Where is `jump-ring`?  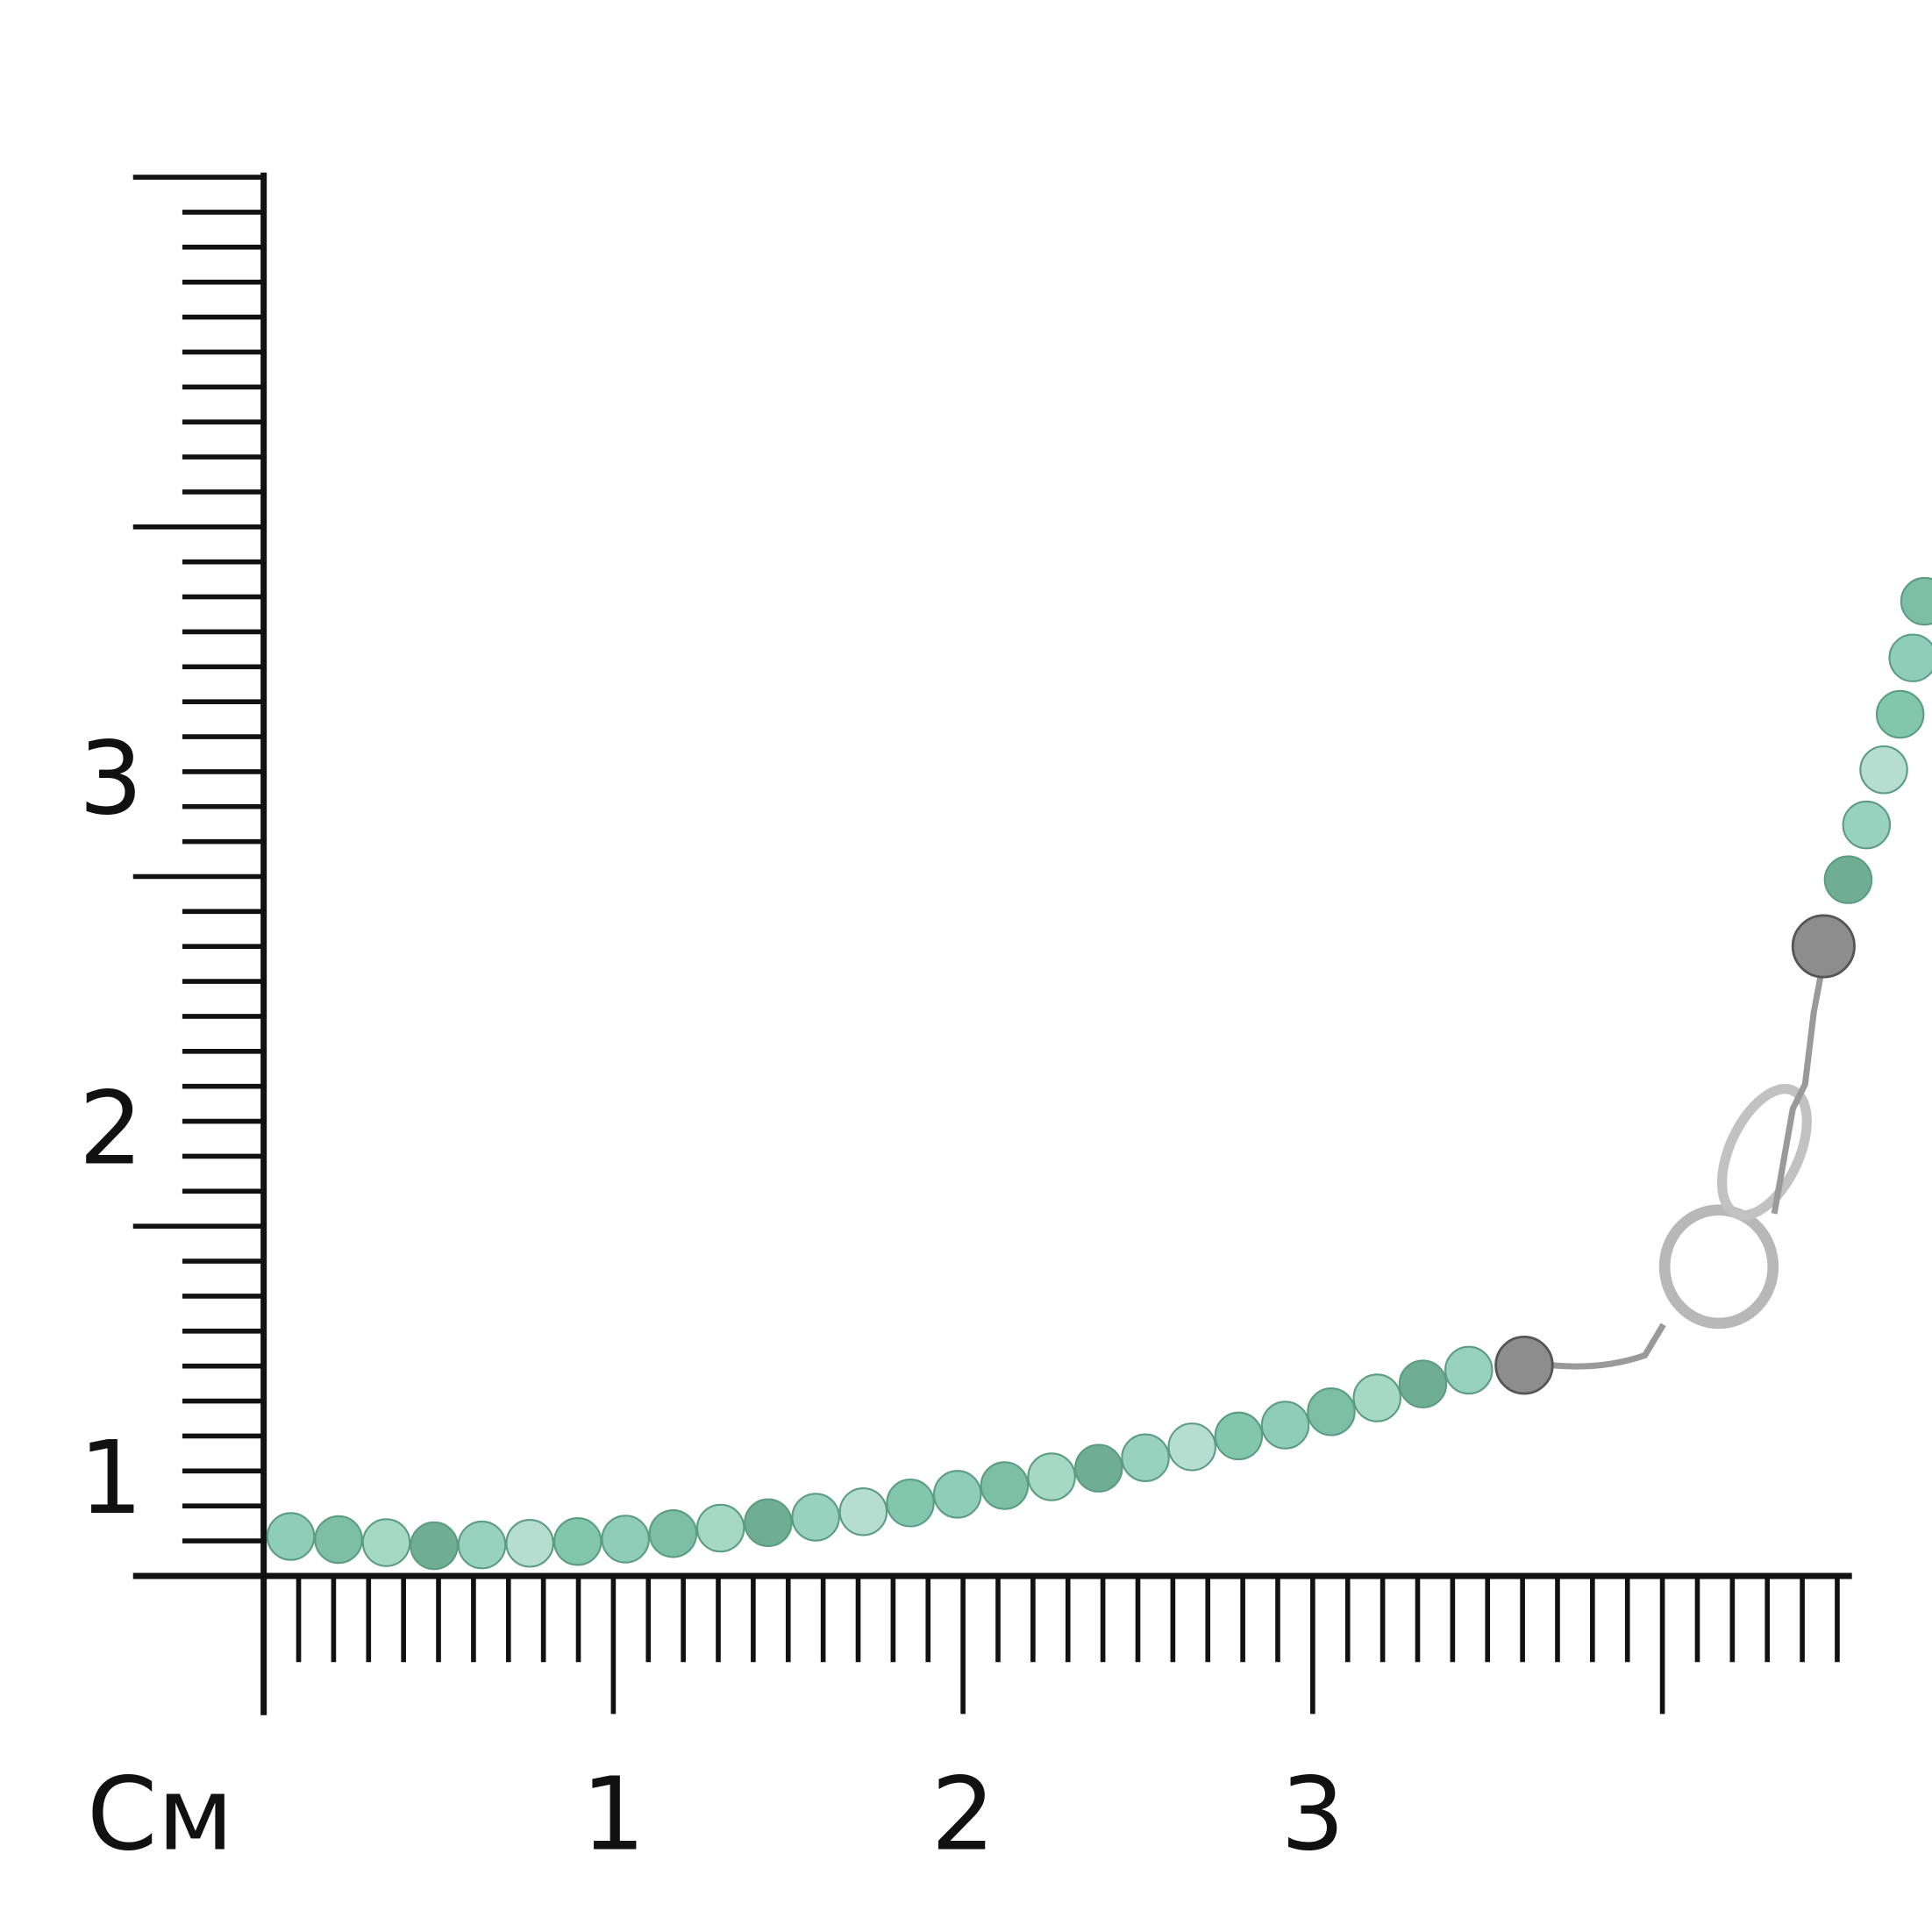 jump-ring is located at coordinates (1764, 1153).